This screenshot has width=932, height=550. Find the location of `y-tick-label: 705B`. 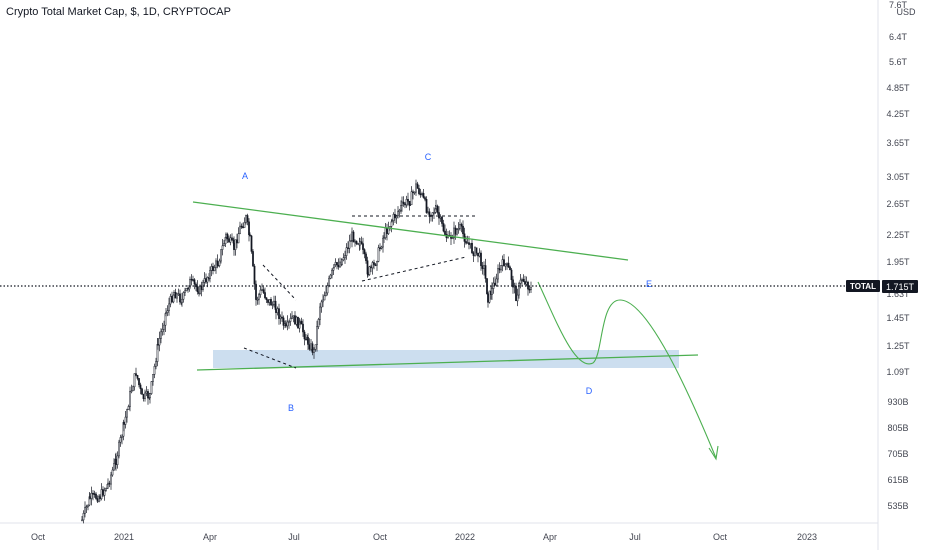

y-tick-label: 705B is located at coordinates (897, 454).